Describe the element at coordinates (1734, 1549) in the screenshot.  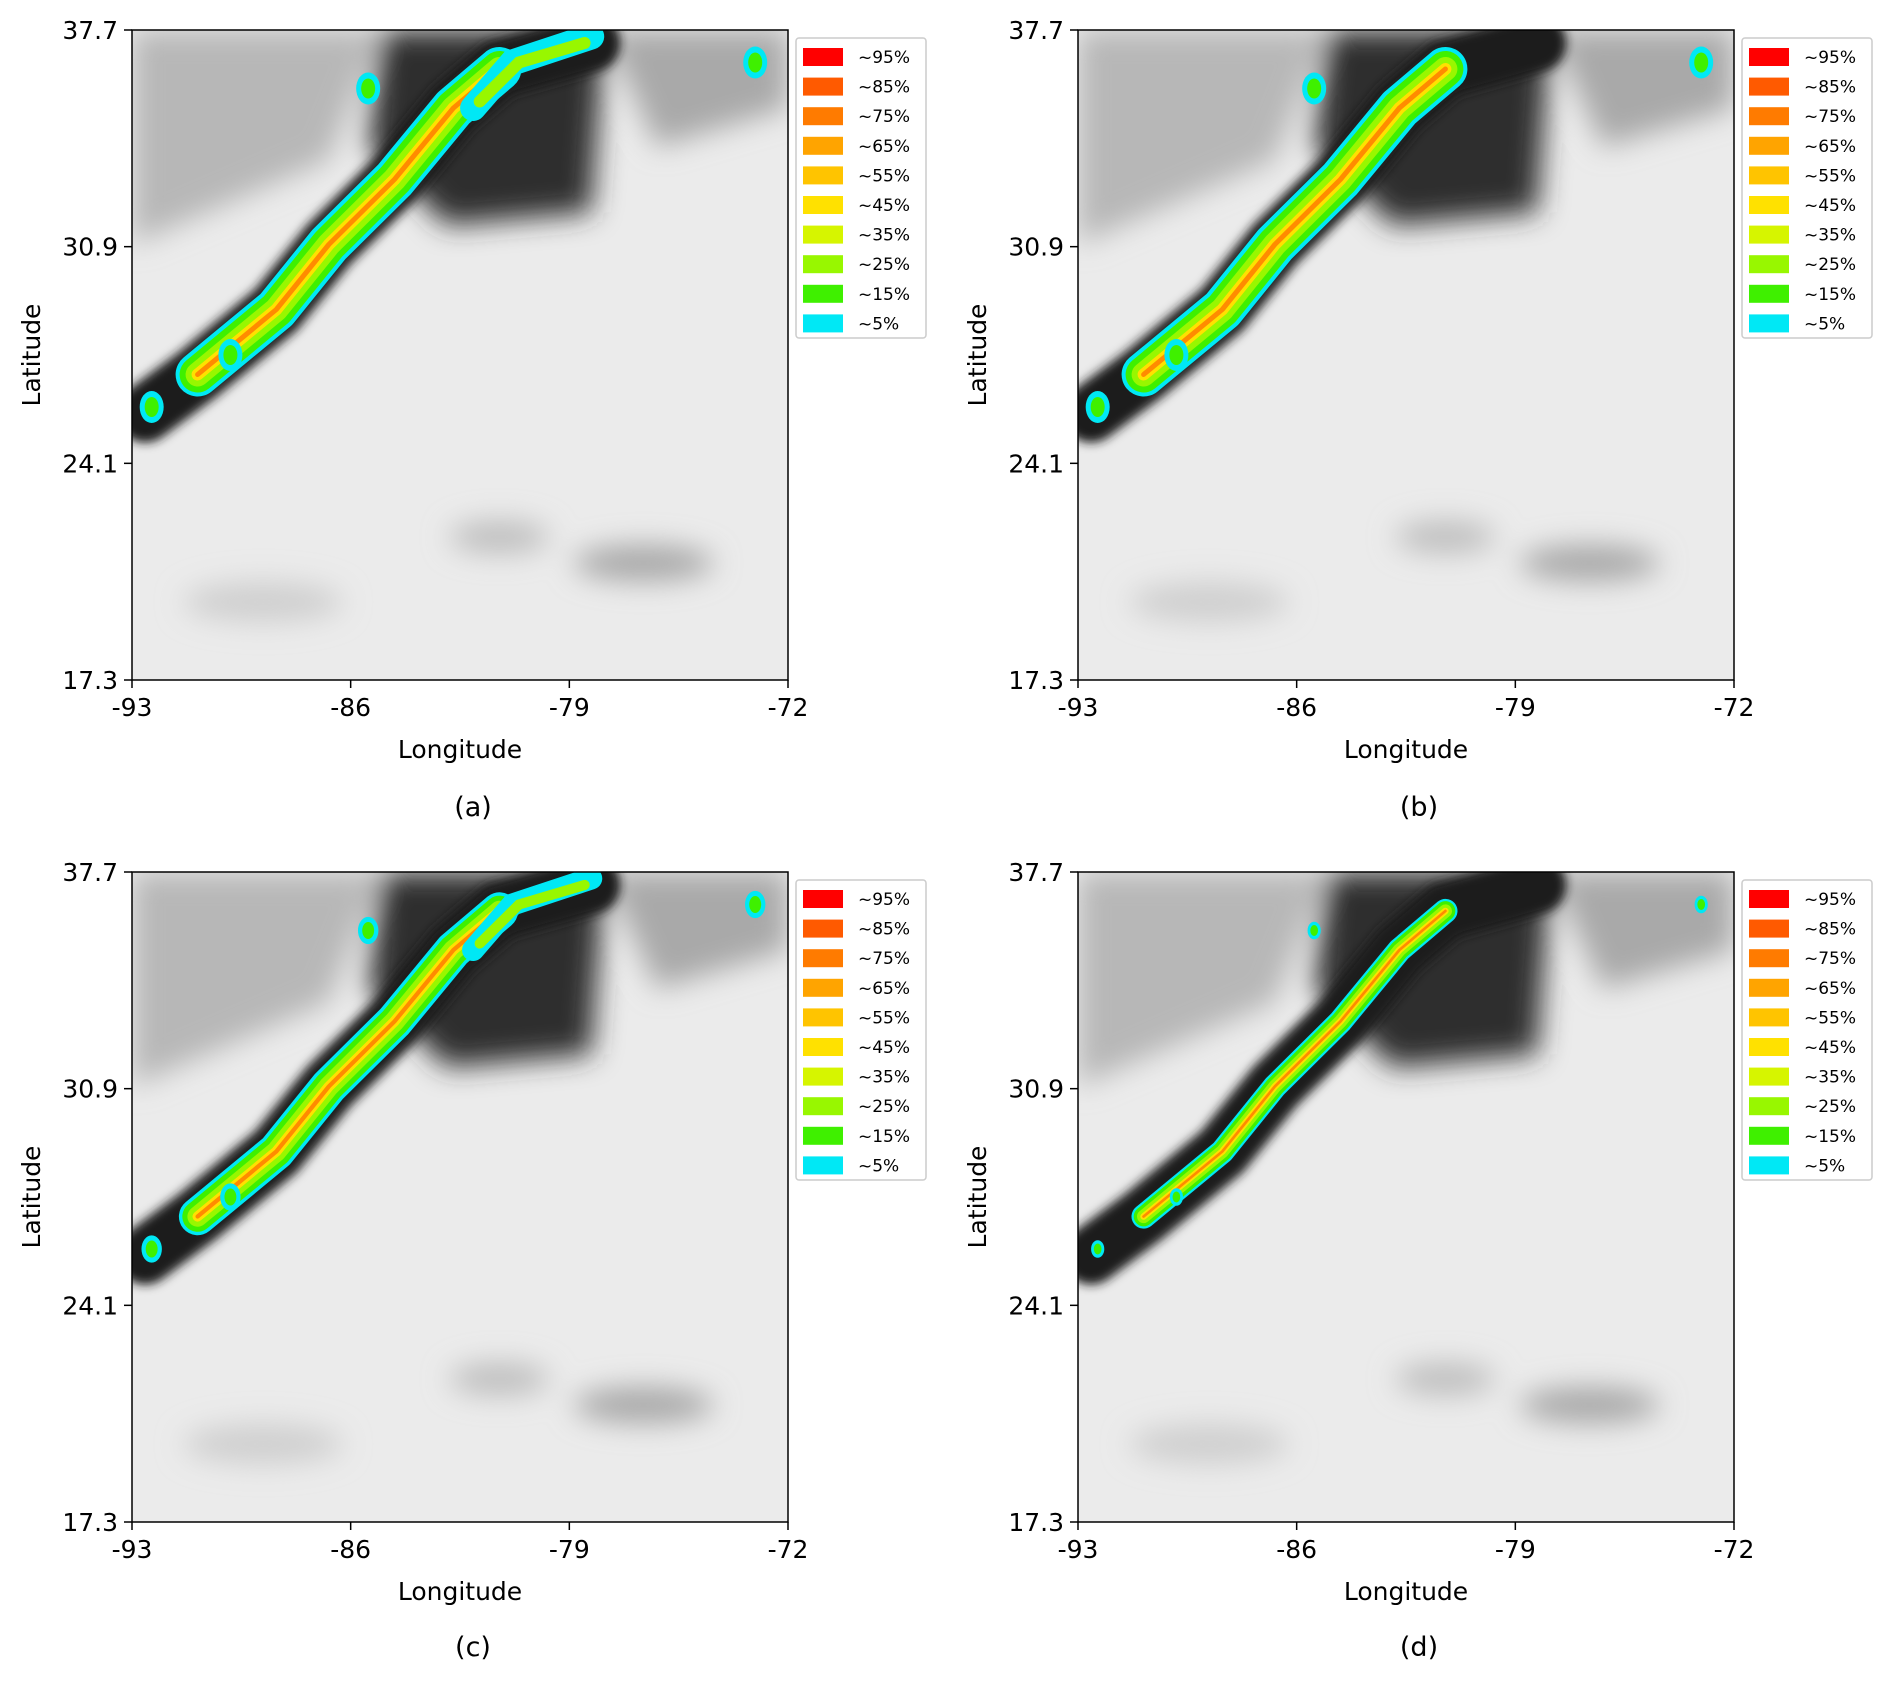
I see `x-tick-label: -72` at that location.